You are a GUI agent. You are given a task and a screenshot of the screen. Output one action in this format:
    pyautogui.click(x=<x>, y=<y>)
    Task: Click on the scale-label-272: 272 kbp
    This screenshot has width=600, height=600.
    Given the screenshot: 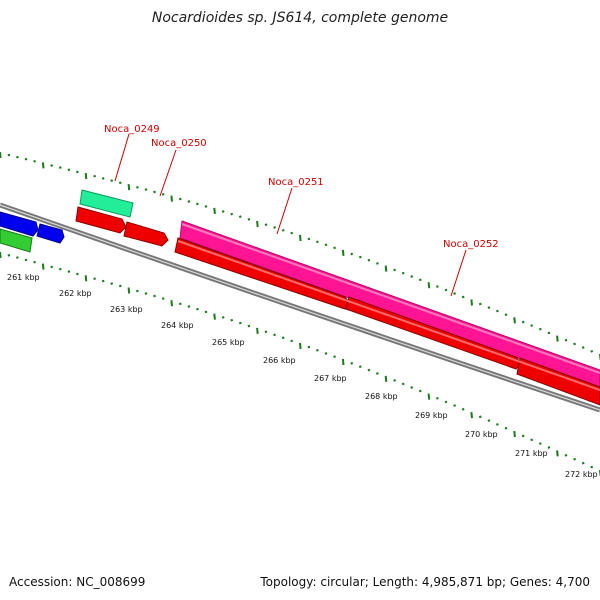 What is the action you would take?
    pyautogui.click(x=581, y=474)
    